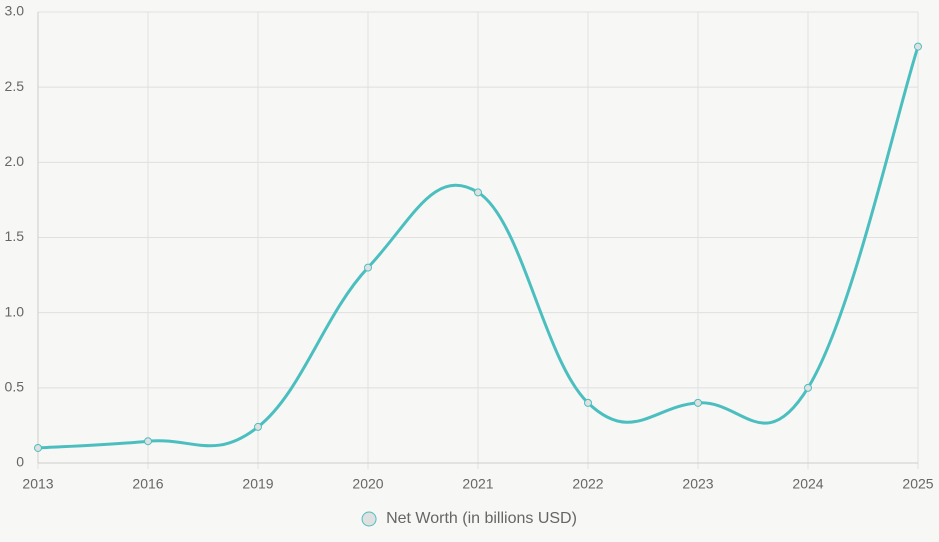 The width and height of the screenshot is (939, 542). Describe the element at coordinates (807, 484) in the screenshot. I see `x-tick-label: 2024` at that location.